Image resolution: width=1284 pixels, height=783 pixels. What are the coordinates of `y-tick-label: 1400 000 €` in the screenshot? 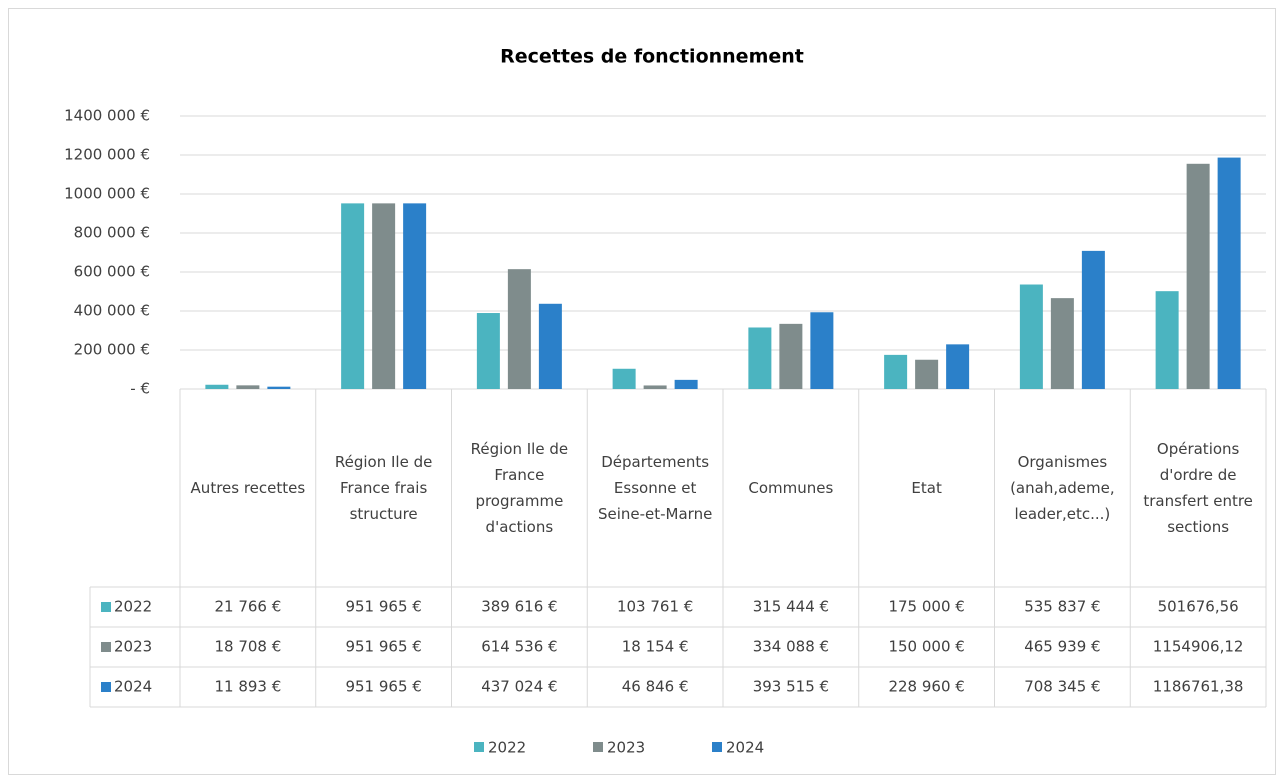 It's located at (107, 116).